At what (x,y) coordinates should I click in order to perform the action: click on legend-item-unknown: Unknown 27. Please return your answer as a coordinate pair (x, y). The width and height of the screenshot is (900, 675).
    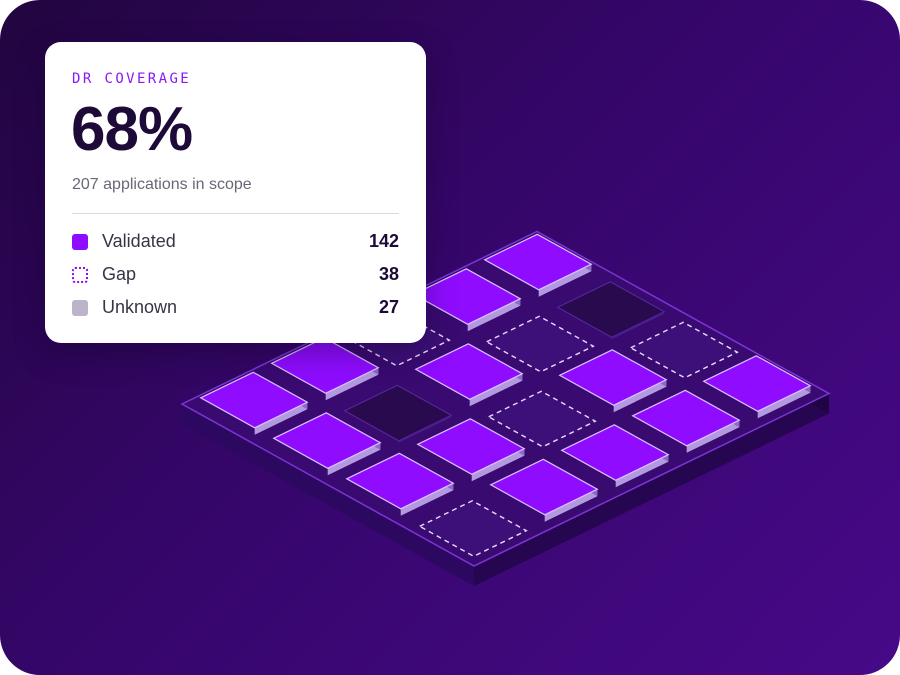
    Looking at the image, I should click on (235, 308).